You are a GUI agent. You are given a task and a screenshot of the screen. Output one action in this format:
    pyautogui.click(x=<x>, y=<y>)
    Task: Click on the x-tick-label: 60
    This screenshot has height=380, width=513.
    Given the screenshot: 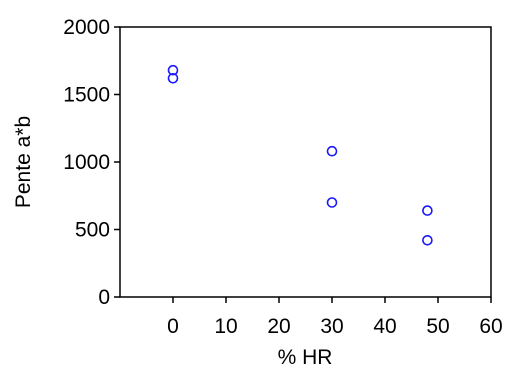 What is the action you would take?
    pyautogui.click(x=490, y=326)
    